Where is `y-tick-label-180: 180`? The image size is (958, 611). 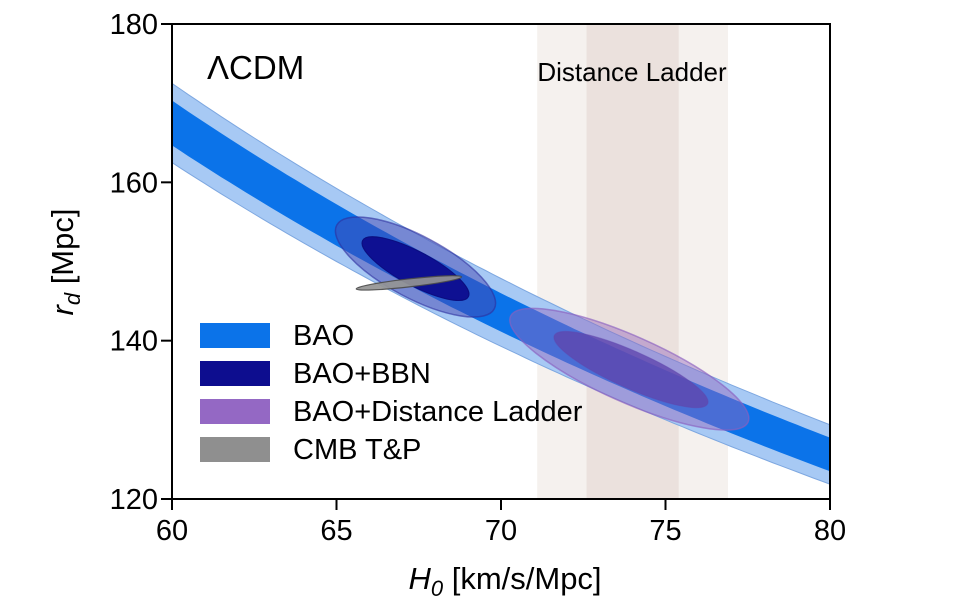
y-tick-label-180: 180 is located at coordinates (134, 25).